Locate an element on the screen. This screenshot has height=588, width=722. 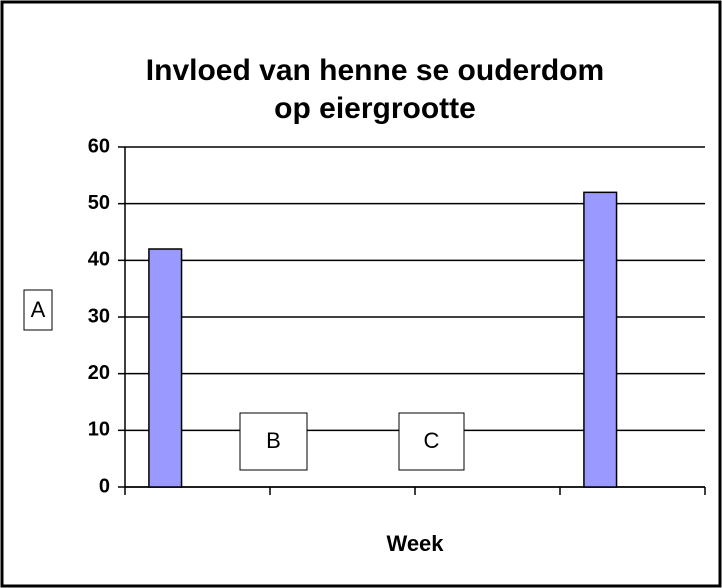
annotation: C is located at coordinates (432, 440).